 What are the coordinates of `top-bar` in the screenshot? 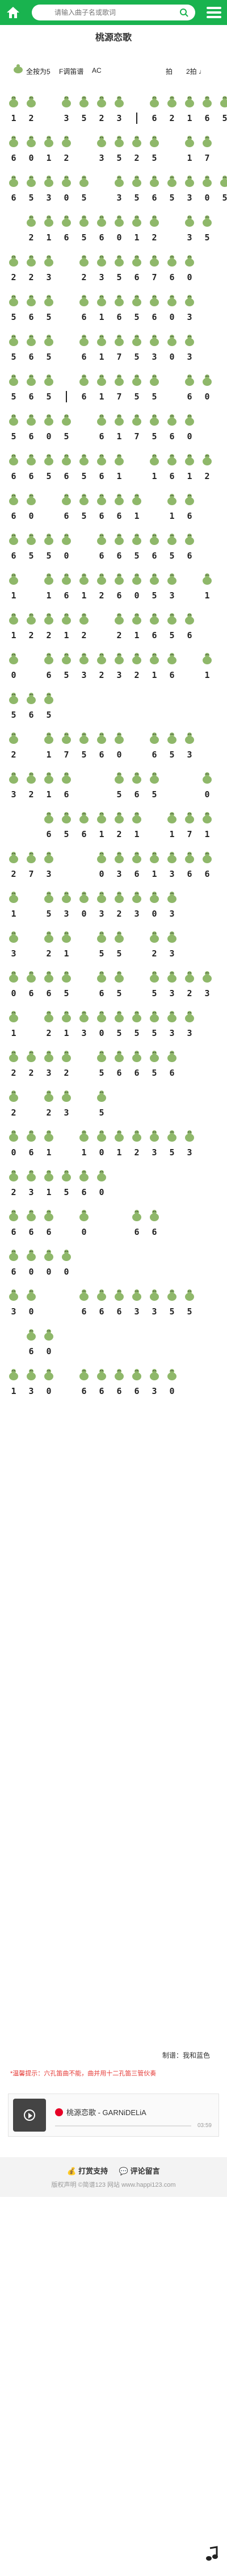 It's located at (113, 12).